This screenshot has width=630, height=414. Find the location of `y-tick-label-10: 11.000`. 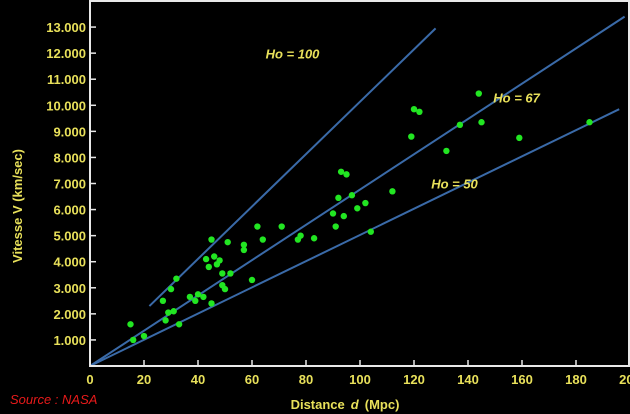

y-tick-label-10: 11.000 is located at coordinates (66, 79).